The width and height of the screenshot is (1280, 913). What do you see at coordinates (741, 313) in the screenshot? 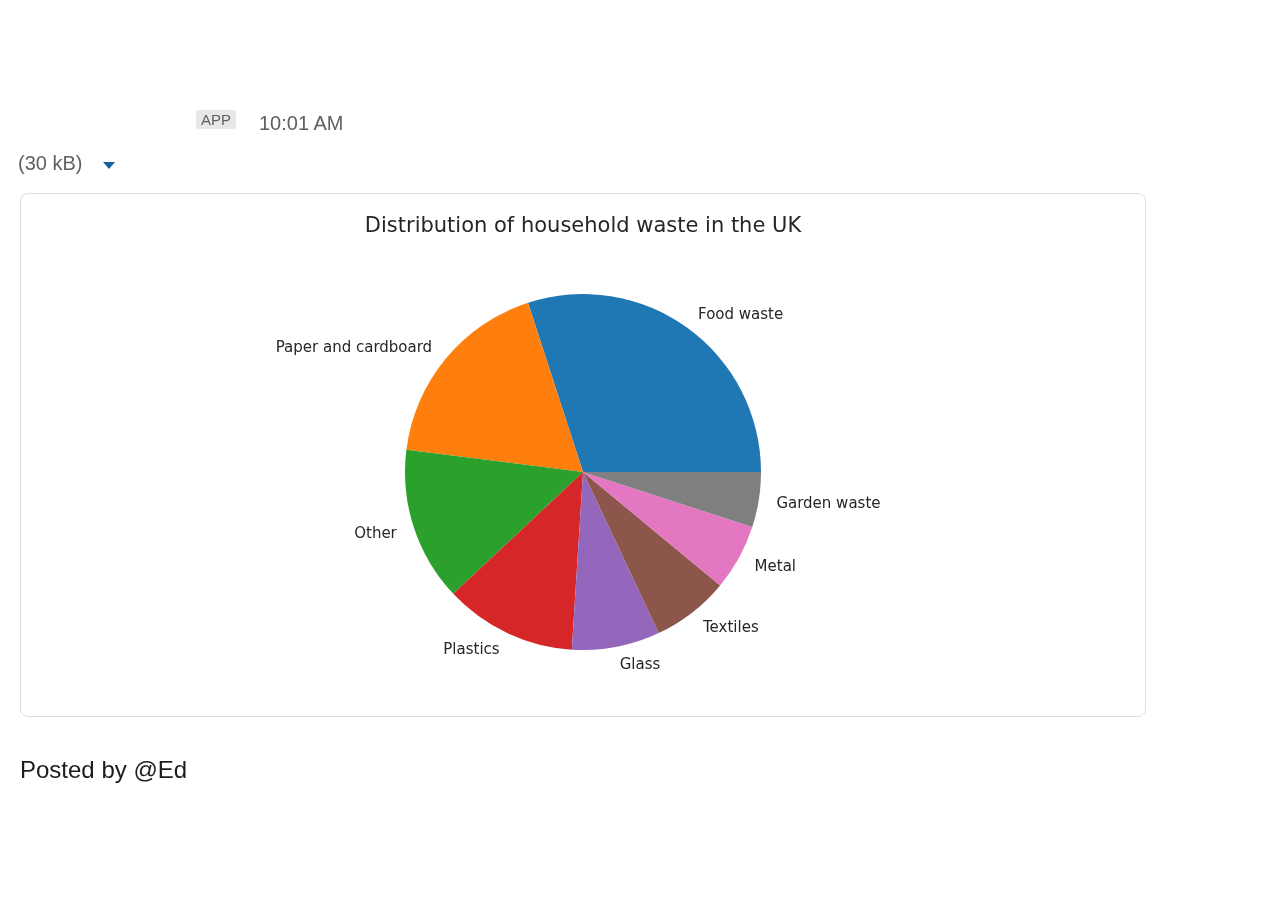
I see `slice-label: Food waste` at bounding box center [741, 313].